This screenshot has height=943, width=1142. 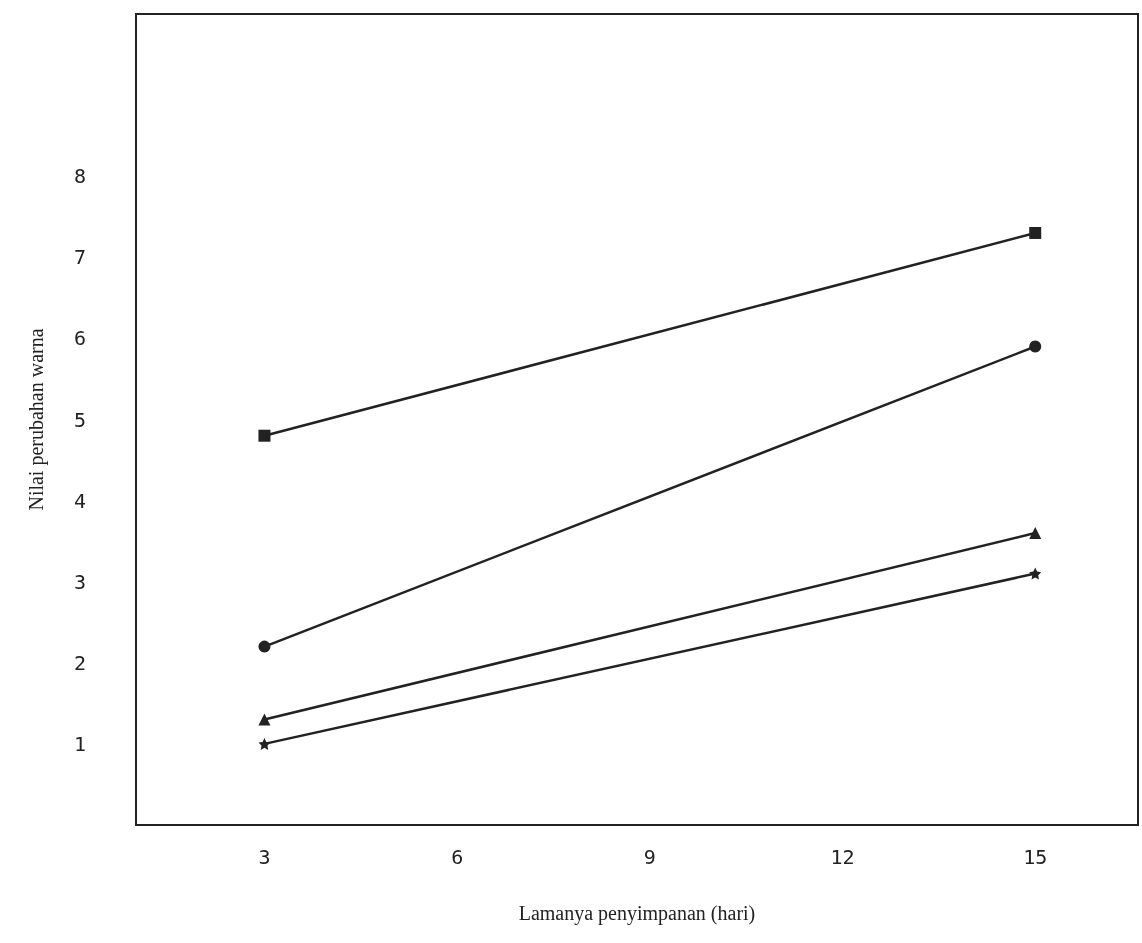 I want to click on x-tick-label: 9, so click(x=649, y=857).